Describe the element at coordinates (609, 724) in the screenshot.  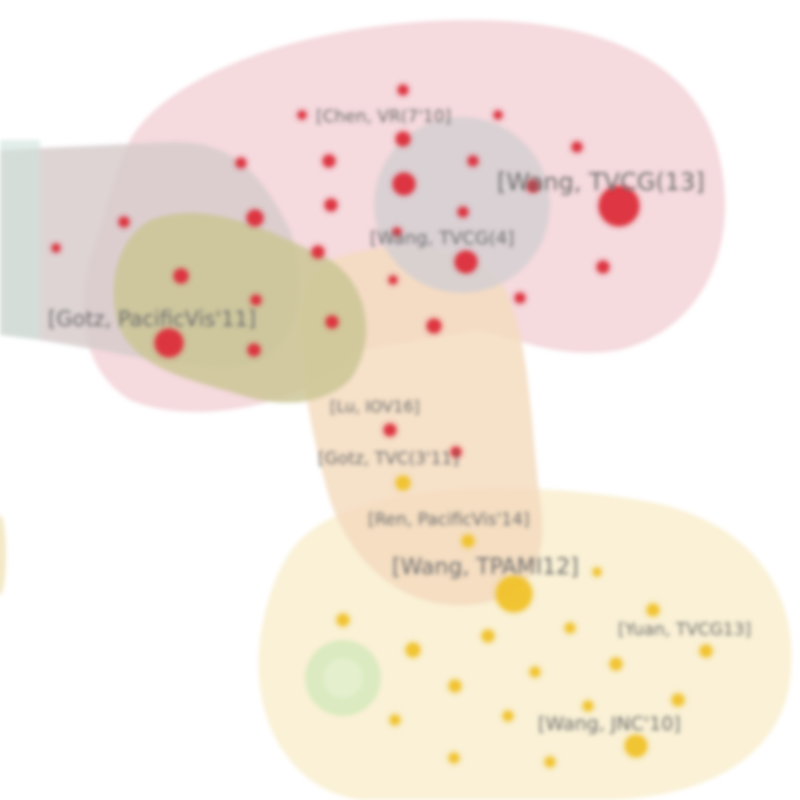
I see `label-wangJ: [Wang, JNC'10]` at that location.